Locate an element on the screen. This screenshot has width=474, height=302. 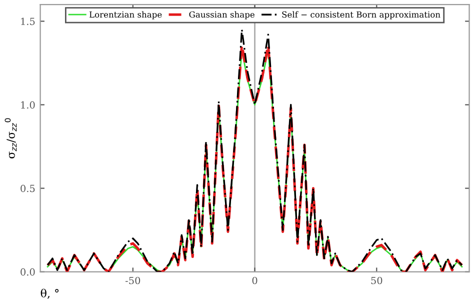
y-tick-label: 0.5 is located at coordinates (27, 188).